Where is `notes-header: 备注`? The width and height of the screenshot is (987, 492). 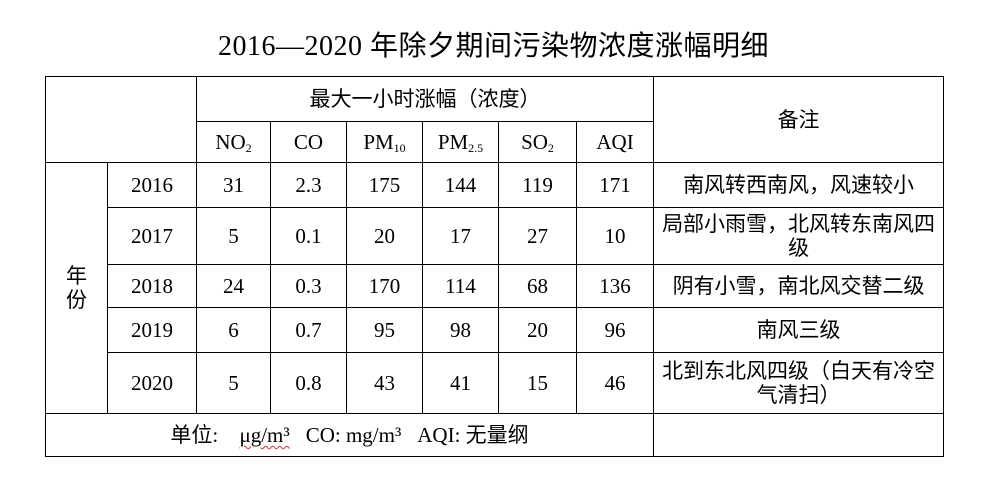
notes-header: 备注 is located at coordinates (799, 119).